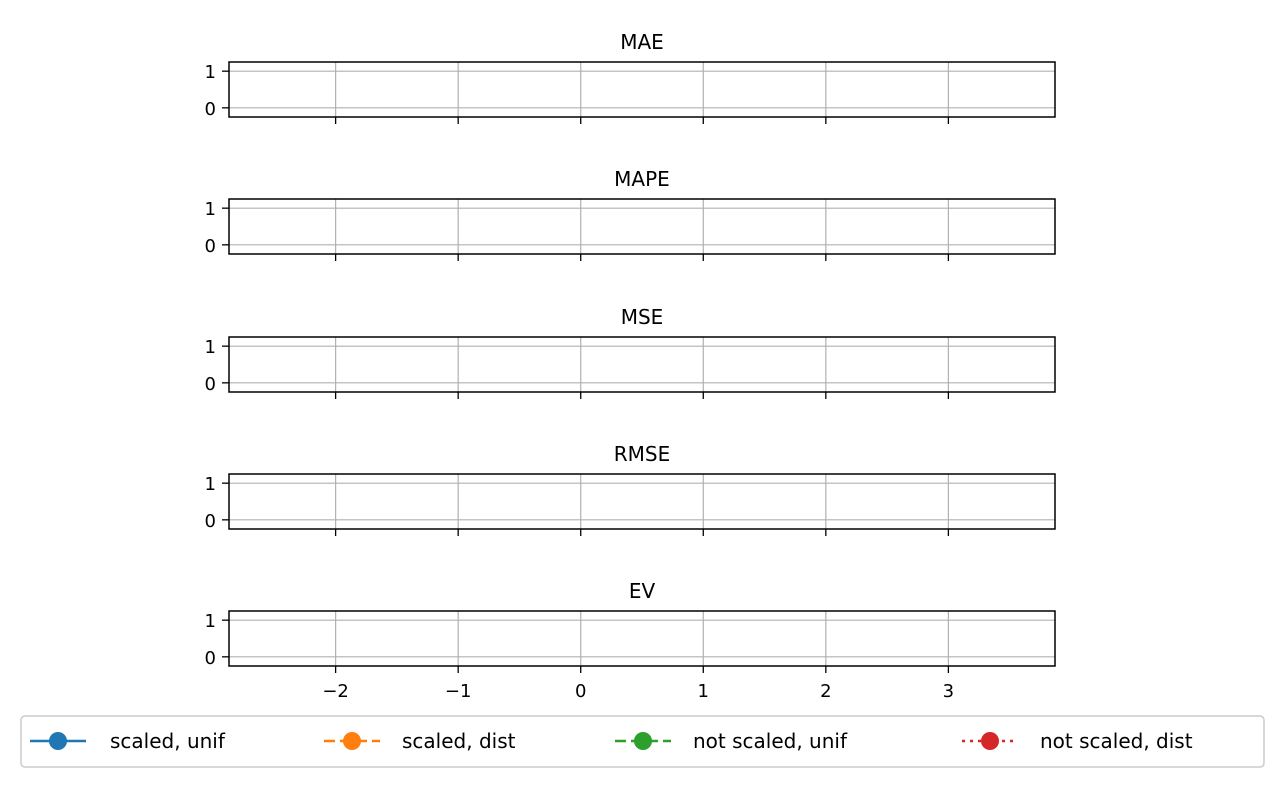  Describe the element at coordinates (458, 691) in the screenshot. I see `x-tick-label: −1` at that location.